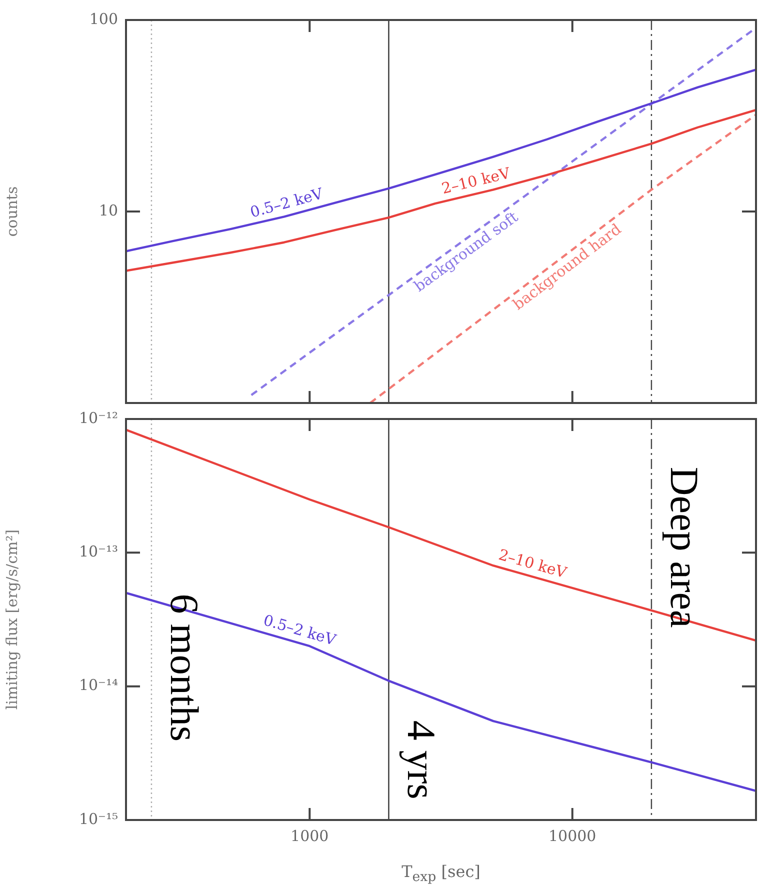 Image resolution: width=760 pixels, height=896 pixels. Describe the element at coordinates (98, 417) in the screenshot. I see `y-tick-label: 10⁻¹²` at that location.